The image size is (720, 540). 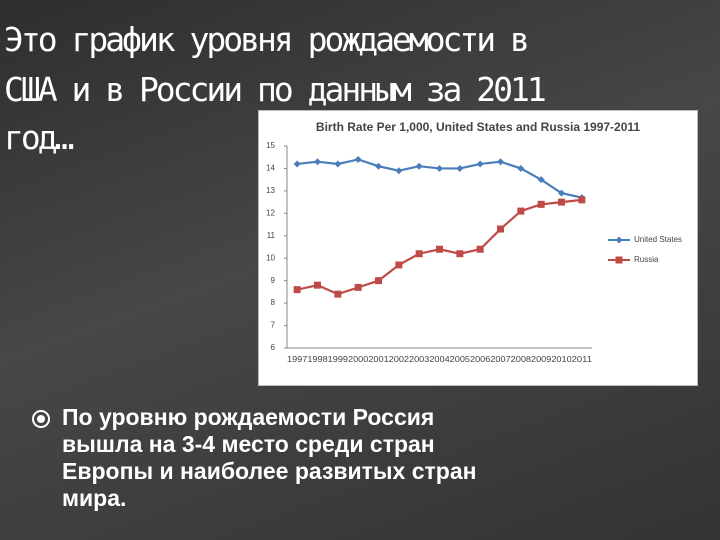 What do you see at coordinates (480, 359) in the screenshot?
I see `x-tick-label: 2006` at bounding box center [480, 359].